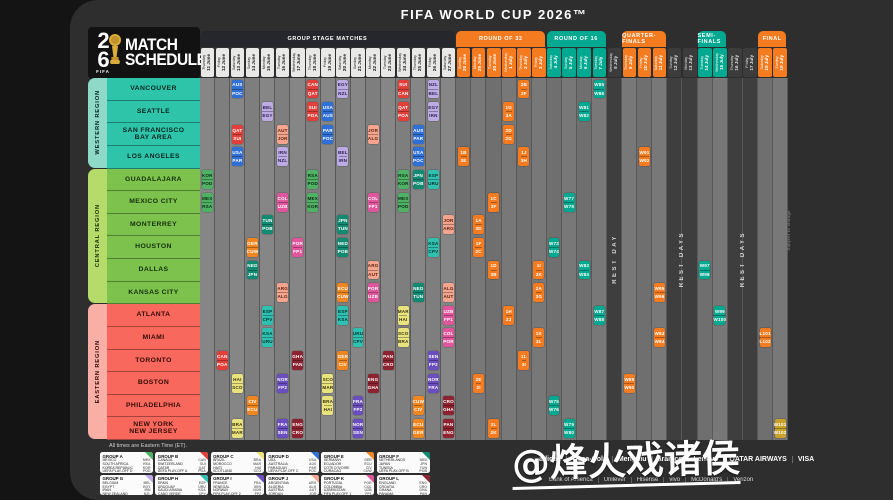 The width and height of the screenshot is (893, 500). What do you see at coordinates (750, 62) in the screenshot?
I see `date-chip: Friday 17 July` at bounding box center [750, 62].